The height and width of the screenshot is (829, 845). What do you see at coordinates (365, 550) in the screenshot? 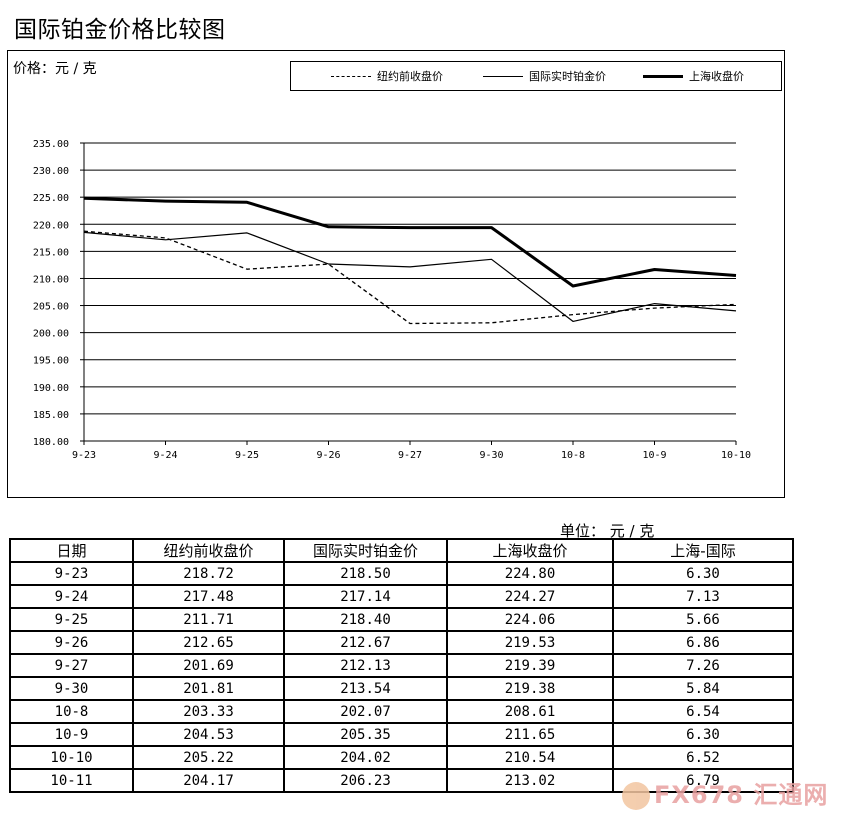
I see `column-header: 国际实时铂金价` at bounding box center [365, 550].